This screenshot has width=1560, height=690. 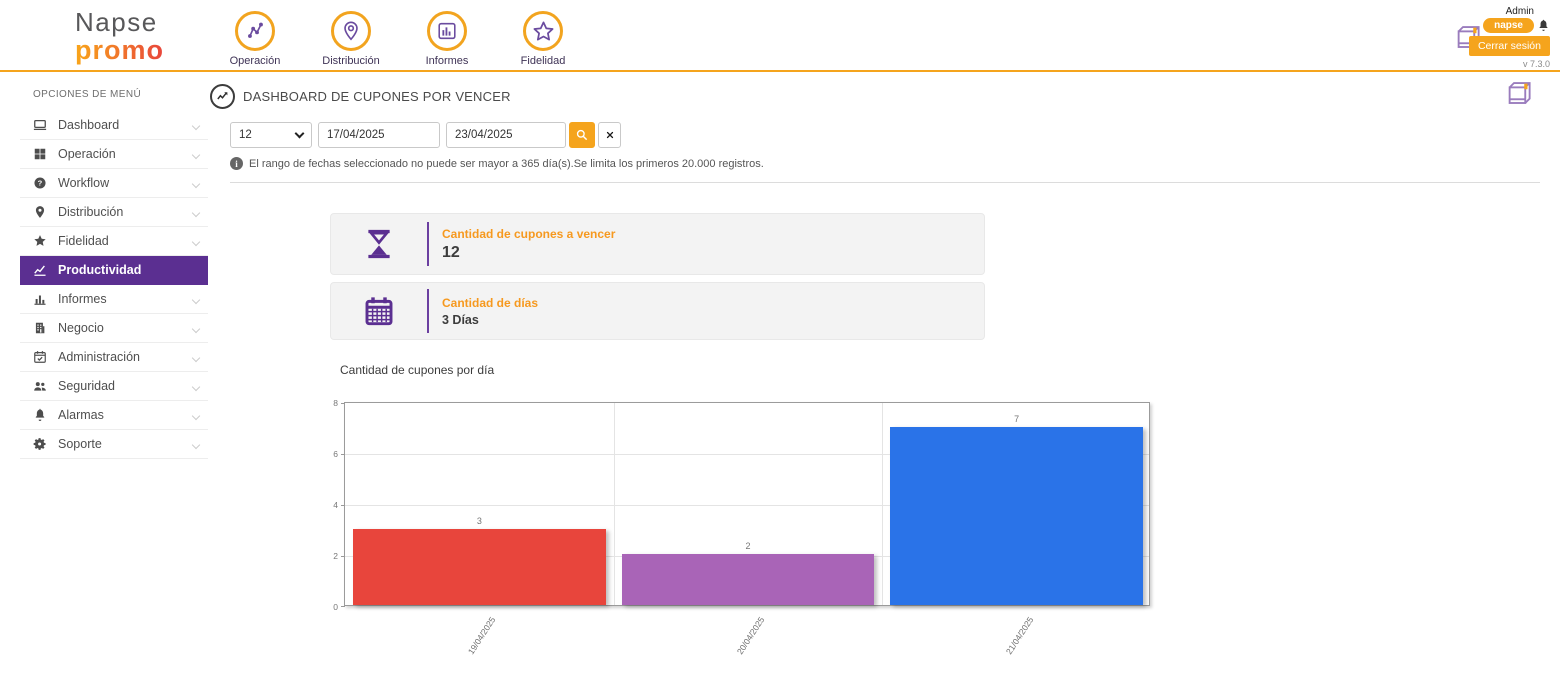 What do you see at coordinates (271, 135) in the screenshot?
I see `days-select: 12` at bounding box center [271, 135].